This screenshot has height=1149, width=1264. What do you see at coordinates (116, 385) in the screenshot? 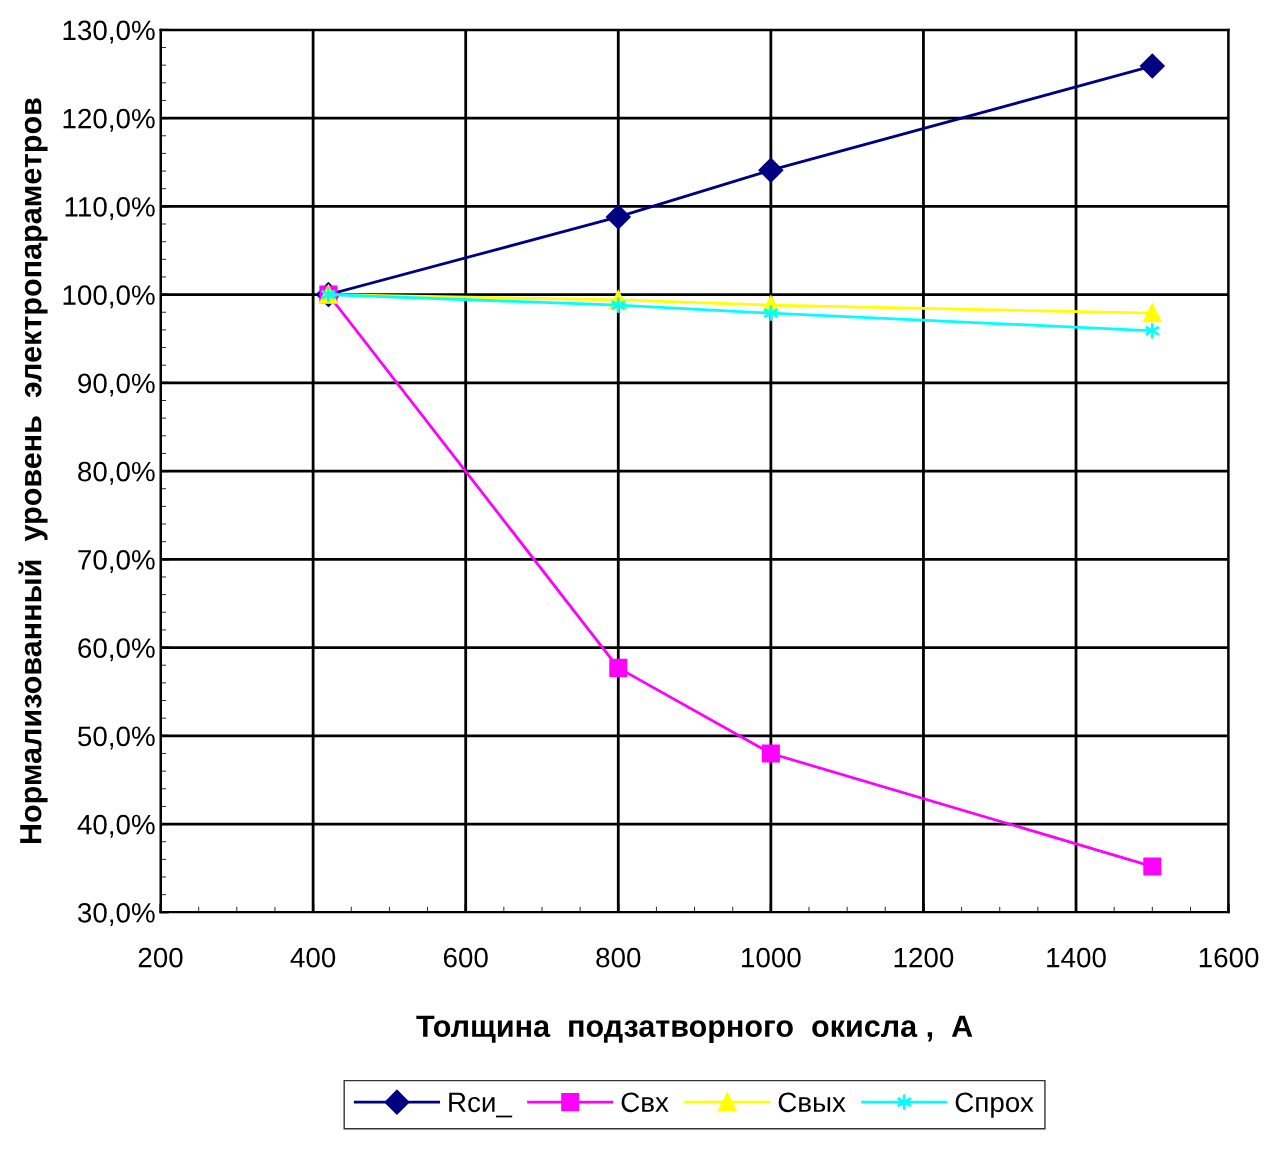
I see `y-tick-label: 90,0%` at bounding box center [116, 385].